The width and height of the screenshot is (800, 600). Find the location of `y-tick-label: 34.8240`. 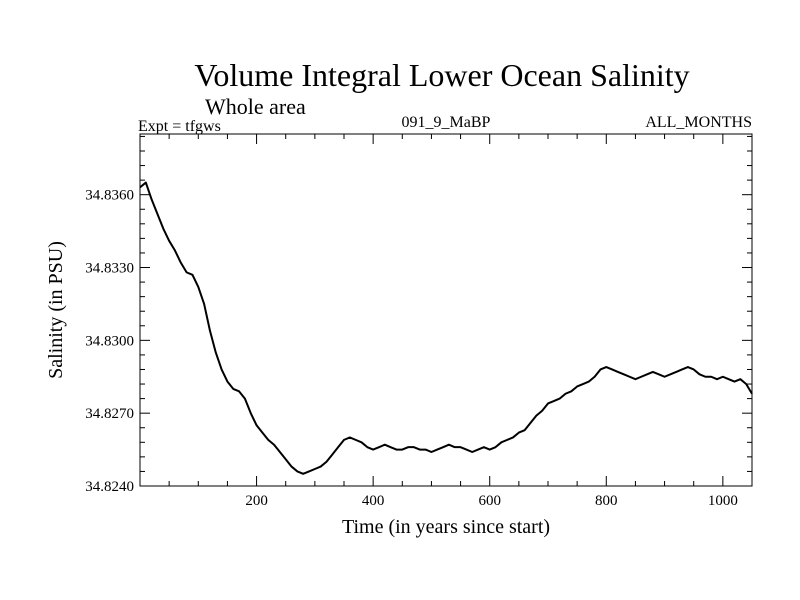

y-tick-label: 34.8240 is located at coordinates (109, 487).